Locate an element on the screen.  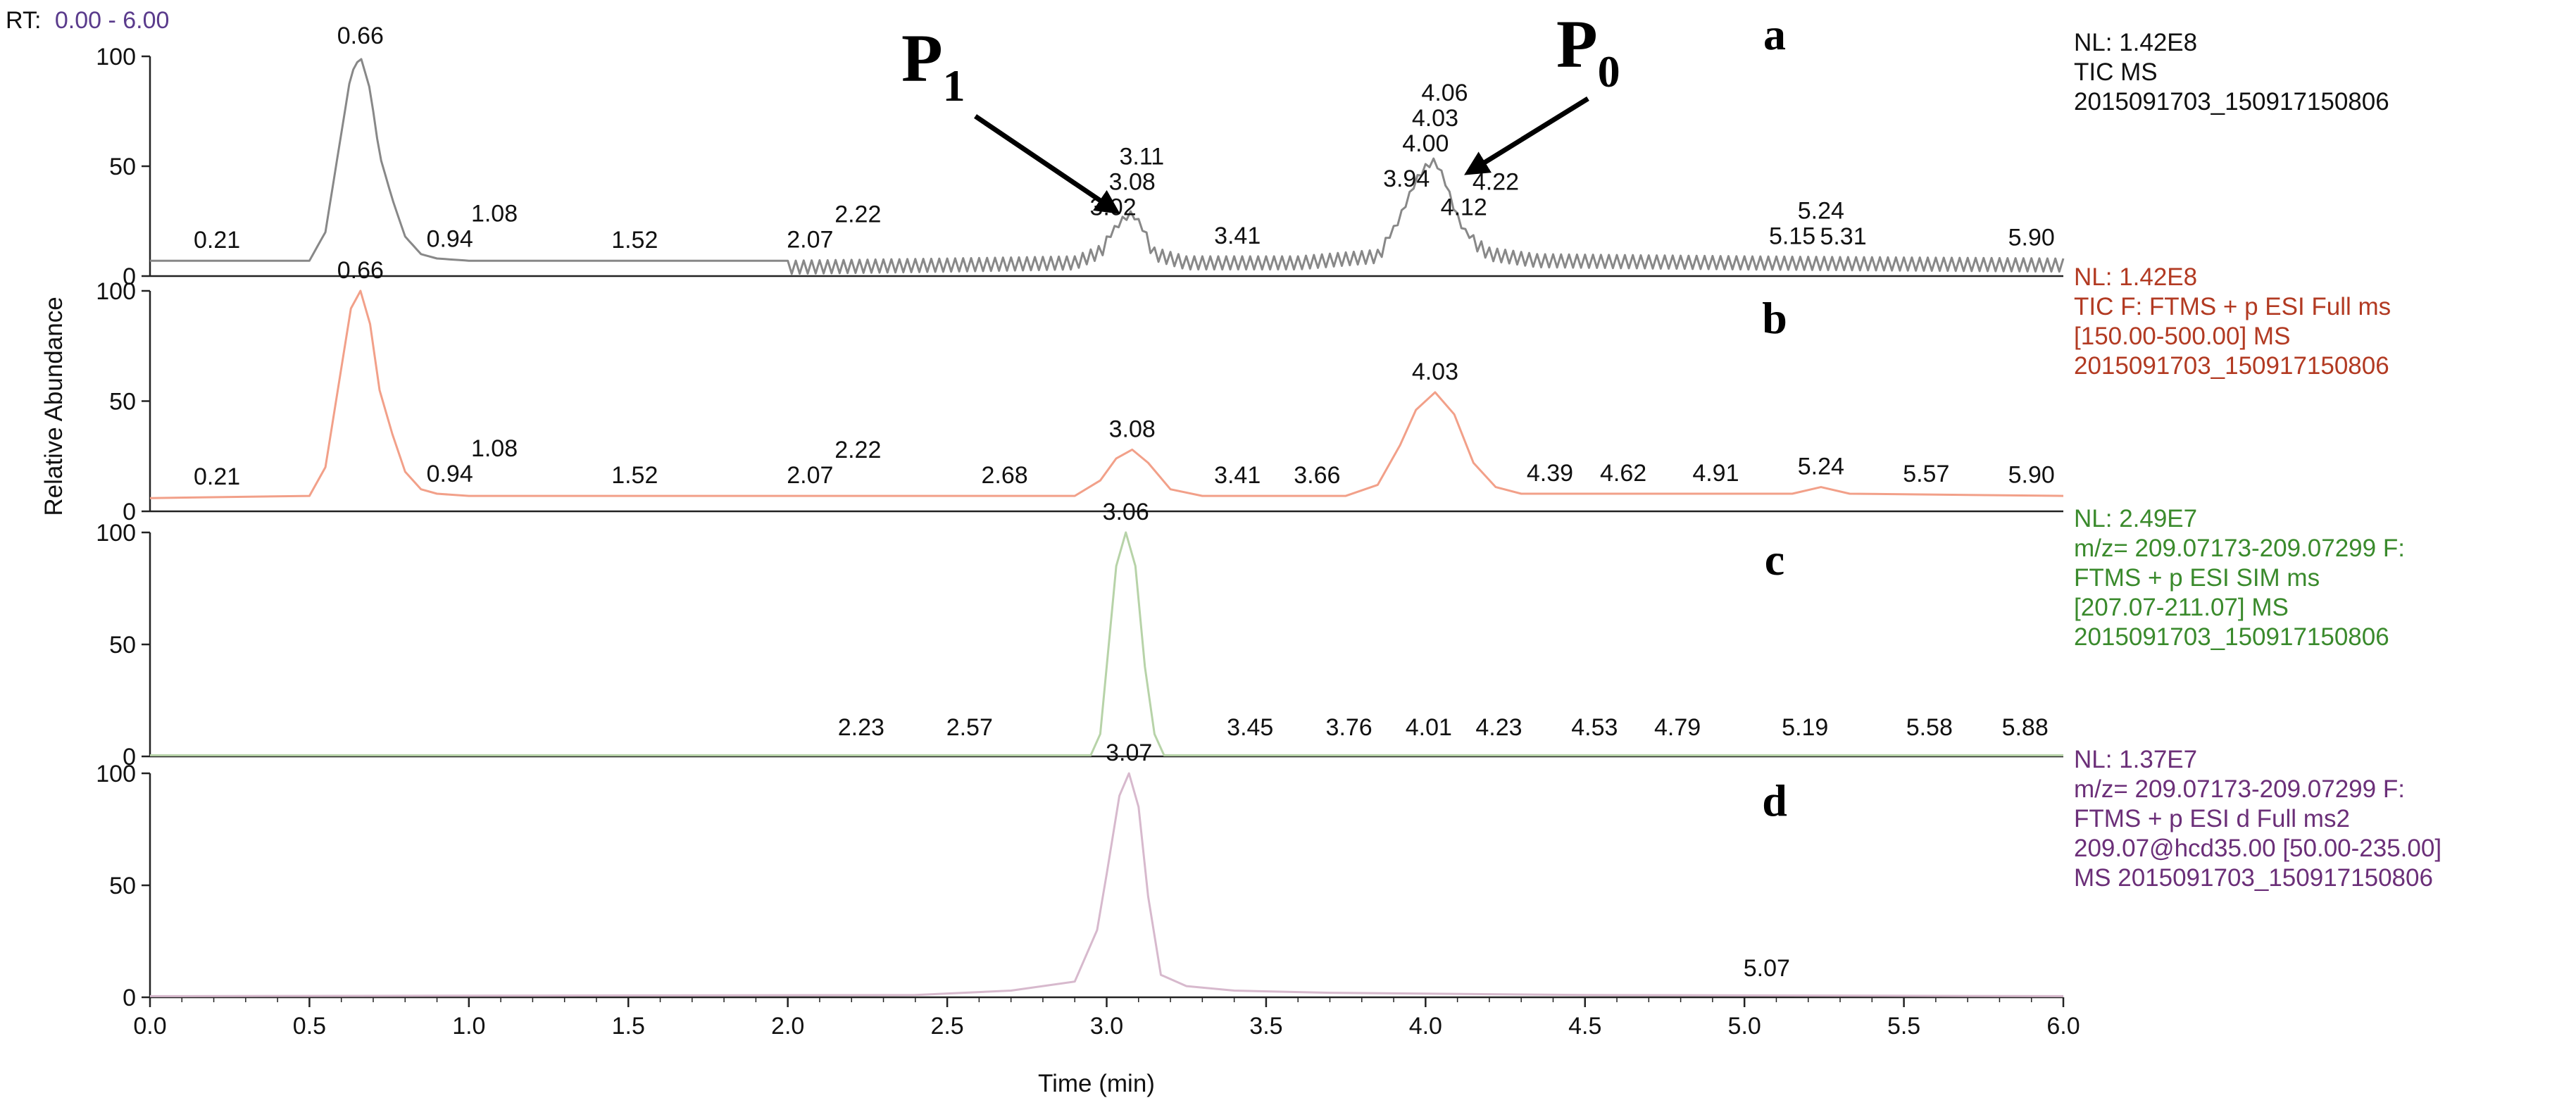
x-tick-label: 5.0 is located at coordinates (1744, 1026).